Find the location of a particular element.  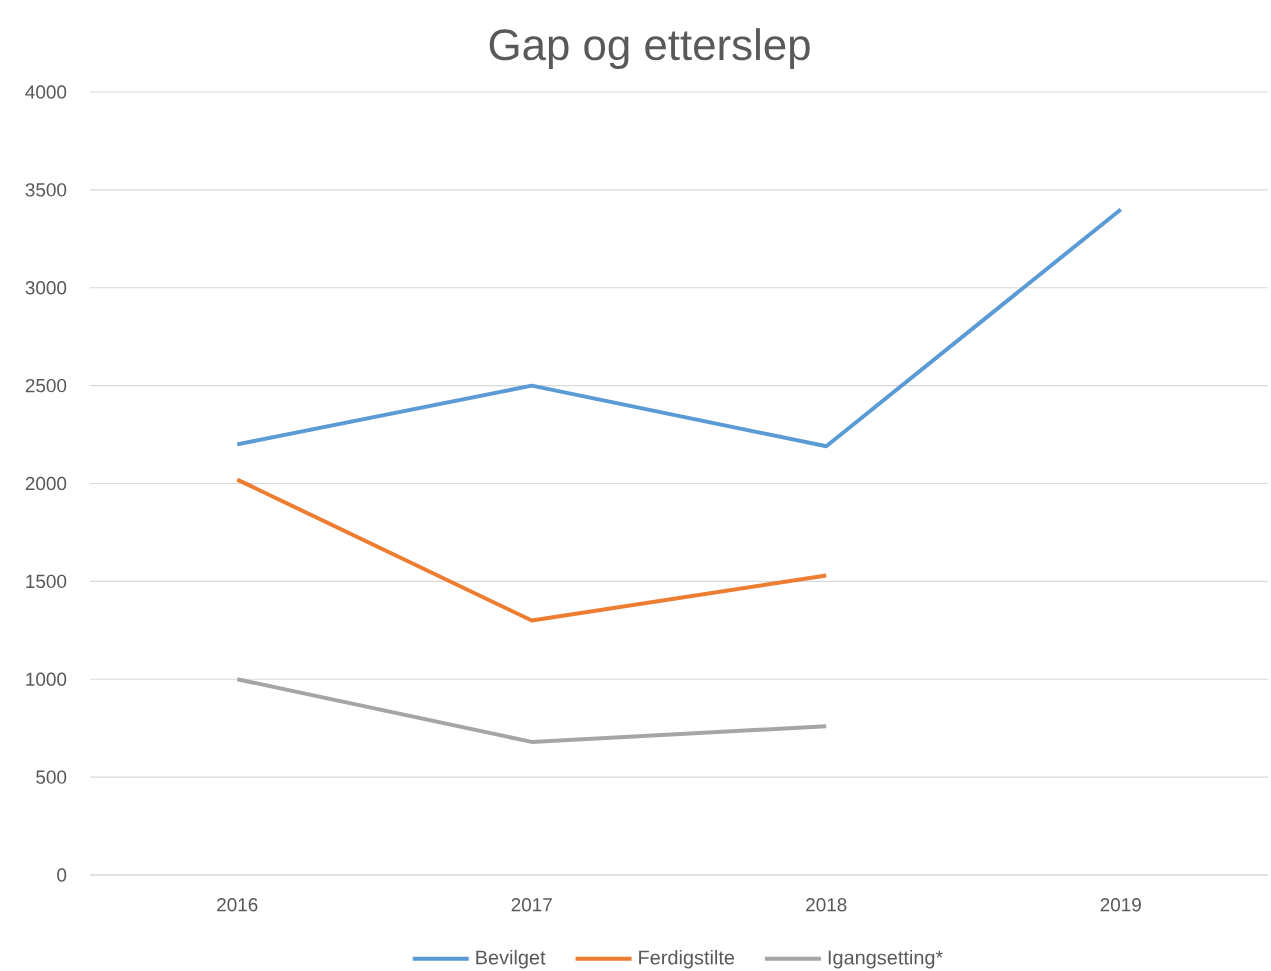

y-tick-label: 2500 is located at coordinates (46, 385).